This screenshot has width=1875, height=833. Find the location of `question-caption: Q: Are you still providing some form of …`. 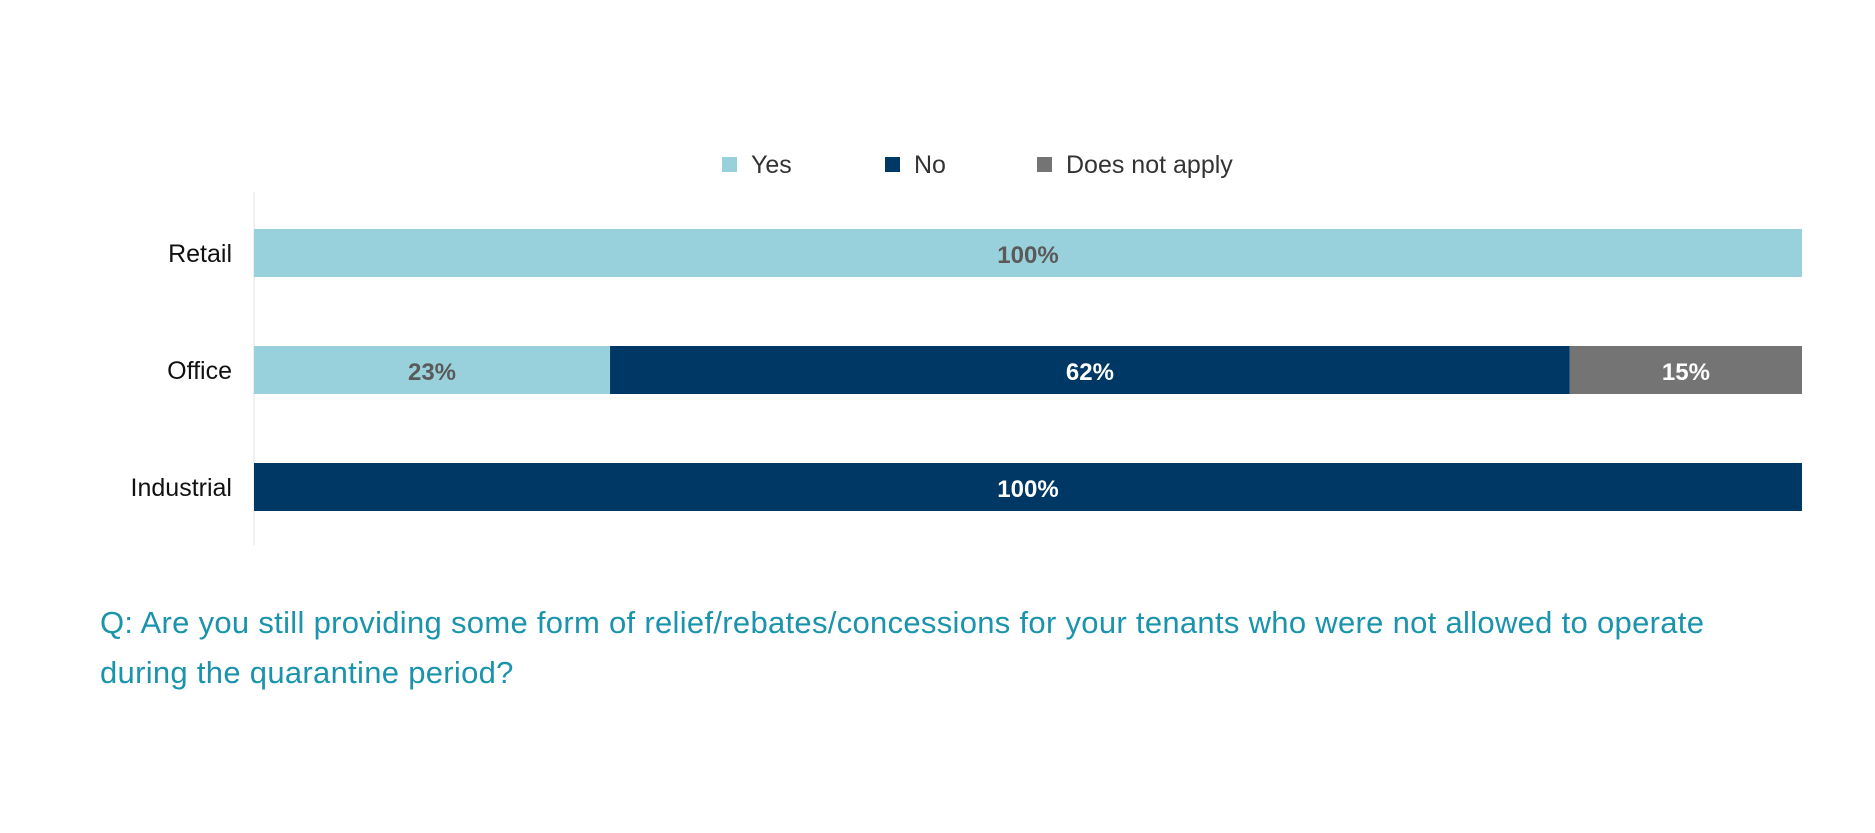

question-caption: Q: Are you still providing some form of … is located at coordinates (902, 647).